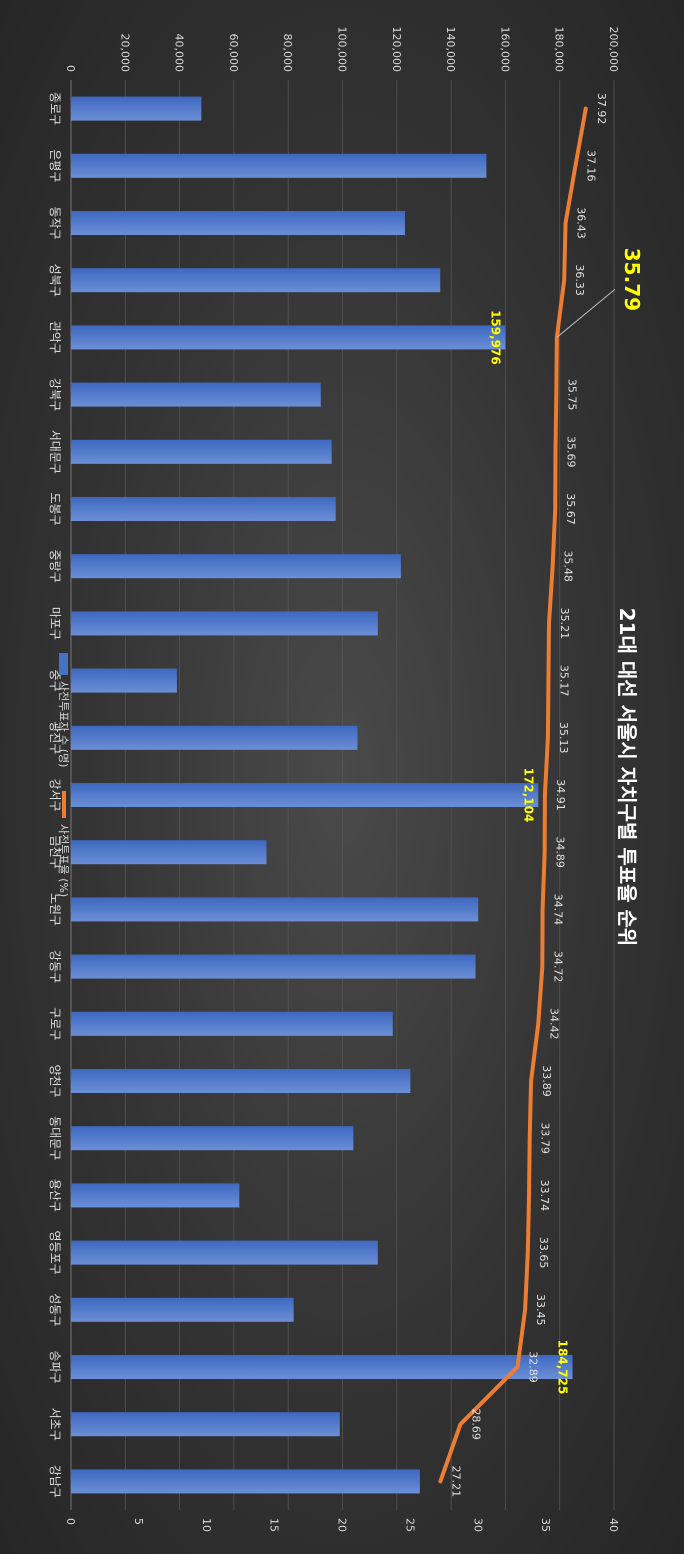  Describe the element at coordinates (55, 1309) in the screenshot. I see `category-label: 성동구` at that location.